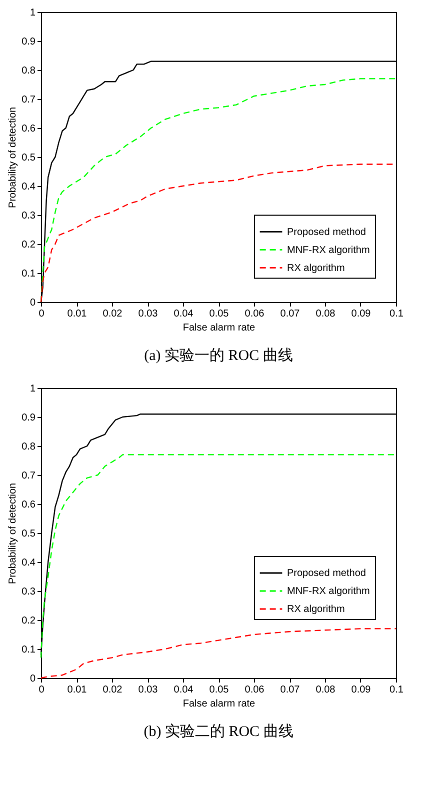  What do you see at coordinates (218, 355) in the screenshot?
I see `text: (a) 实验一的 ROC 曲线` at bounding box center [218, 355].